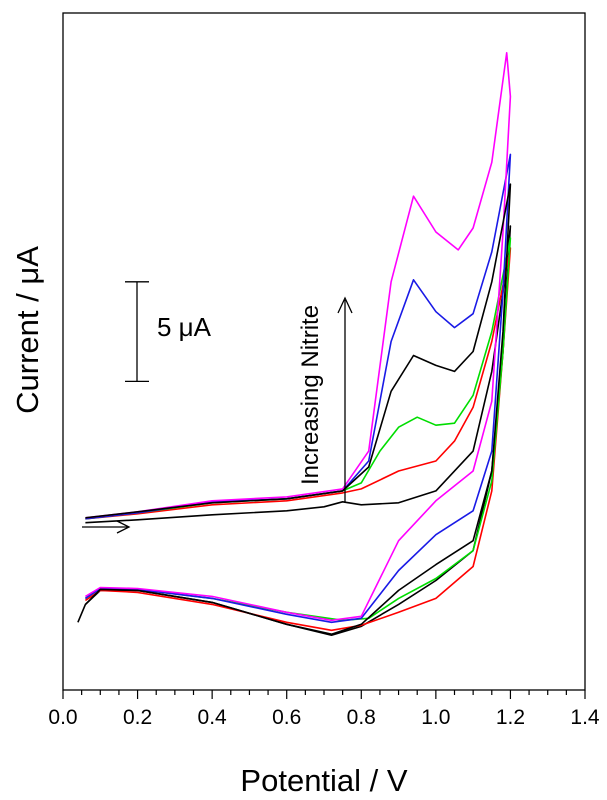 The height and width of the screenshot is (800, 607). I want to click on y-axis-title: Current / μA, so click(27, 330).